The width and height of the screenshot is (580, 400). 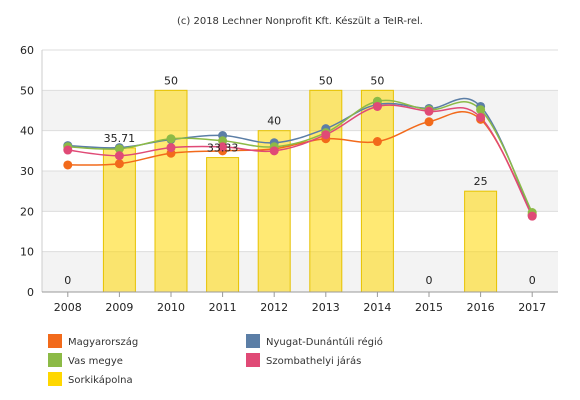 I want to click on y-tick-label: 40, so click(x=27, y=131).